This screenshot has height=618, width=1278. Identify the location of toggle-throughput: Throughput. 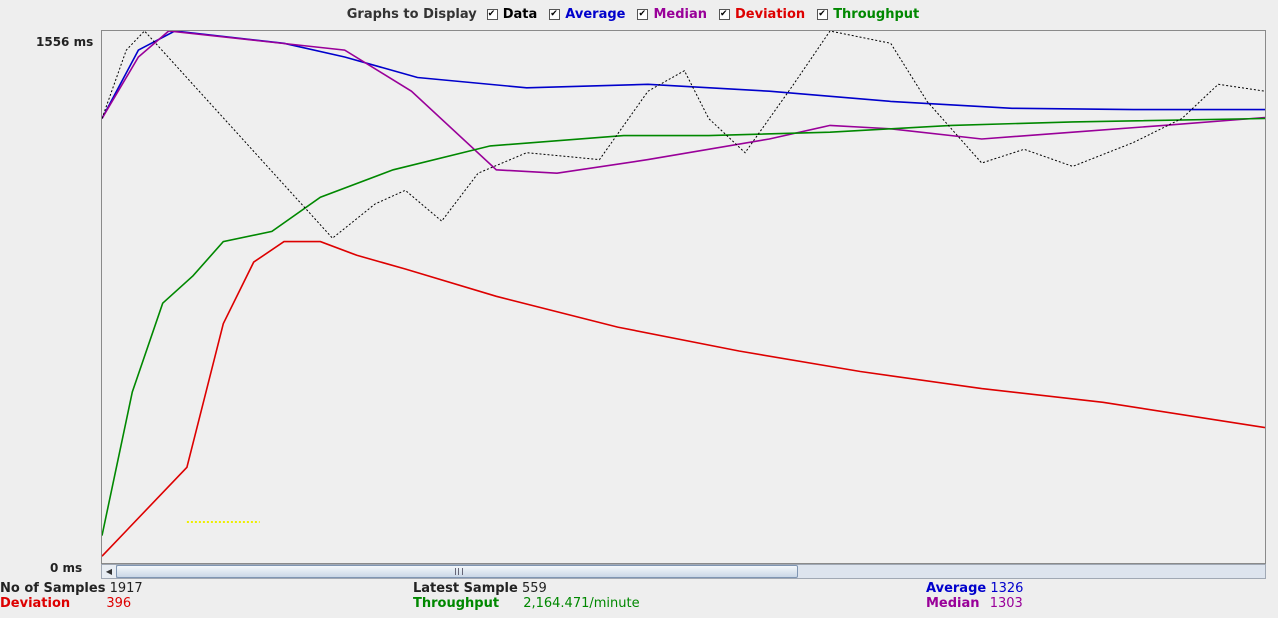
(868, 14).